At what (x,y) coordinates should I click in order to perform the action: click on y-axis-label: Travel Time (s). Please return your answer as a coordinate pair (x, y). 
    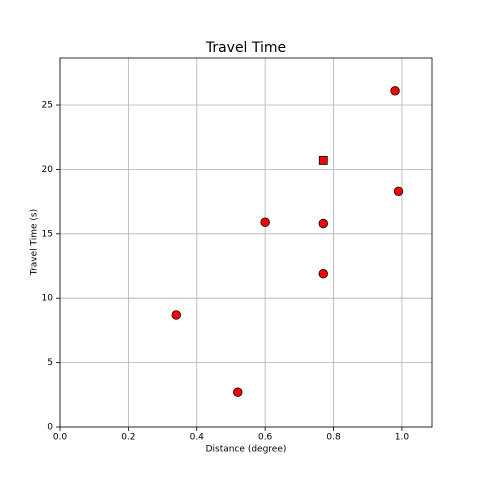
    Looking at the image, I should click on (35, 242).